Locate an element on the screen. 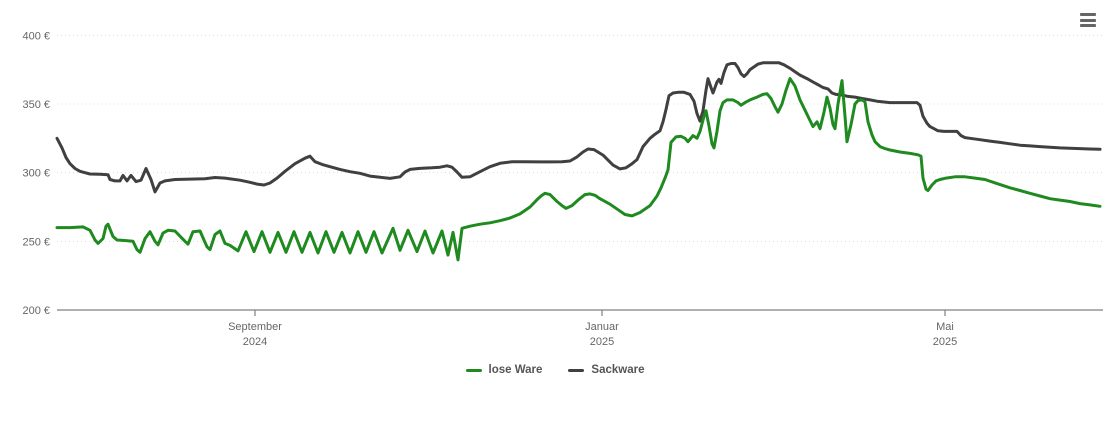  hamburger-menu-icon is located at coordinates (1088, 20).